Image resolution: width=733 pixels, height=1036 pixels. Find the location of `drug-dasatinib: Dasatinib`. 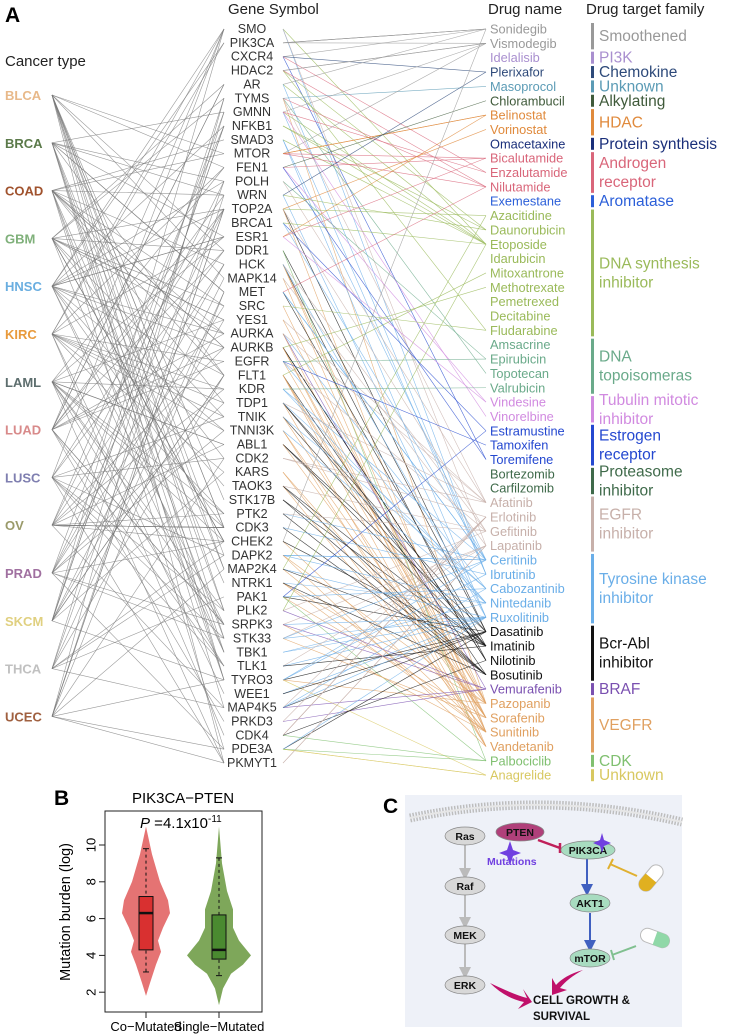

drug-dasatinib: Dasatinib is located at coordinates (516, 631).